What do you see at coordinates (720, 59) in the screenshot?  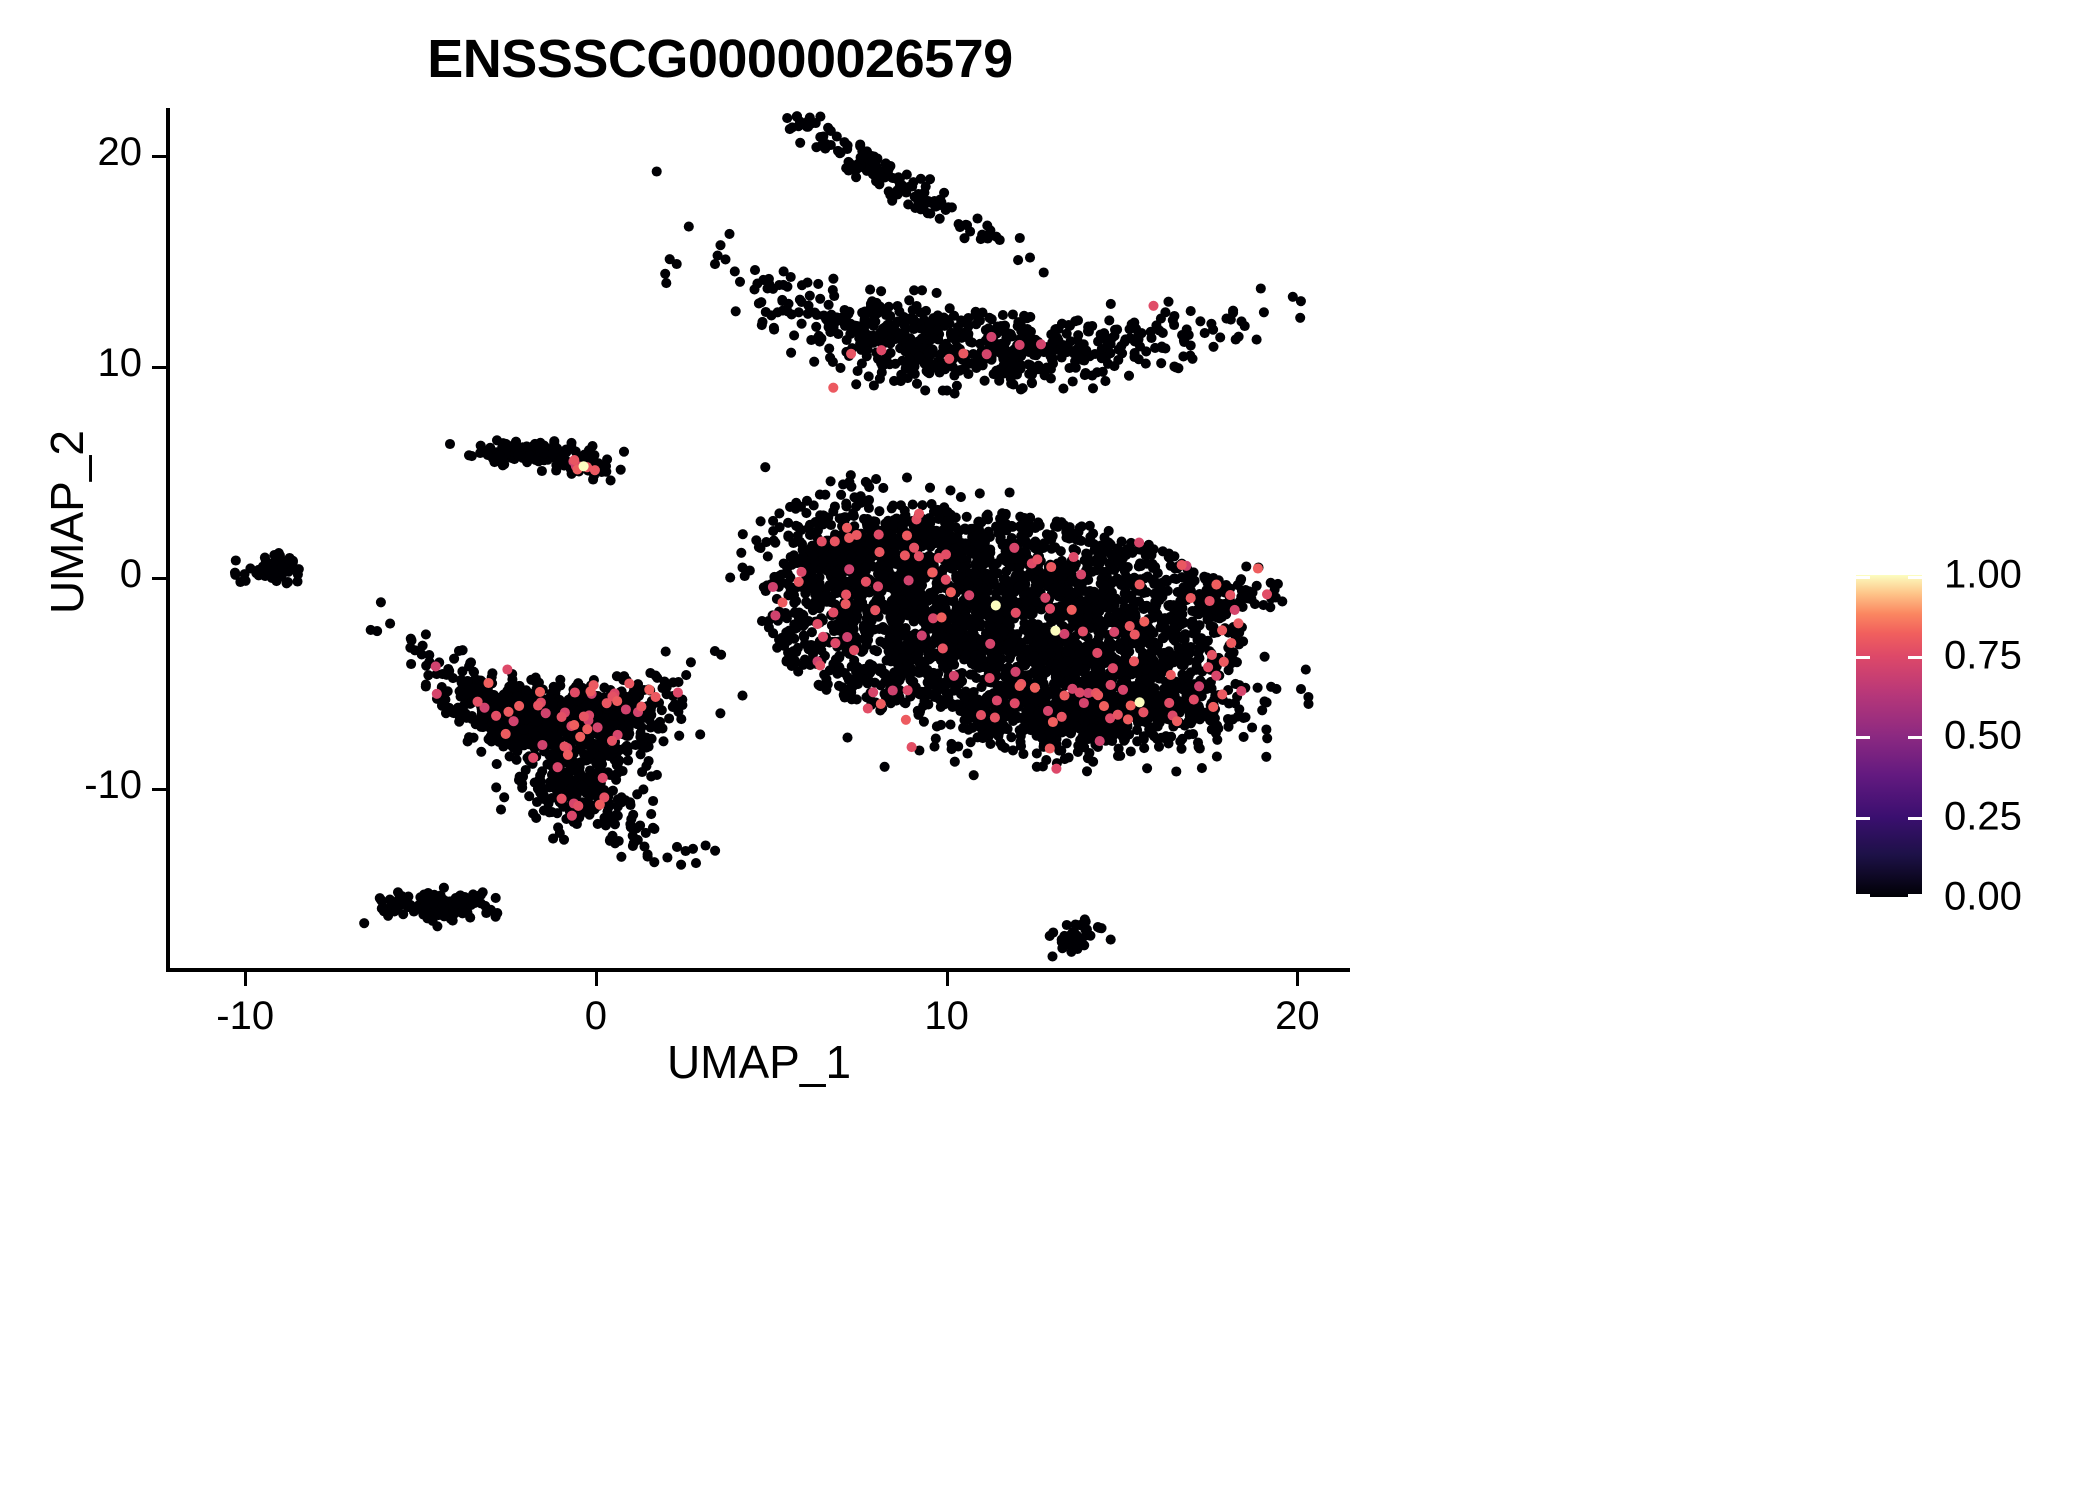 I see `page-title: ENSSSCG00000026579` at bounding box center [720, 59].